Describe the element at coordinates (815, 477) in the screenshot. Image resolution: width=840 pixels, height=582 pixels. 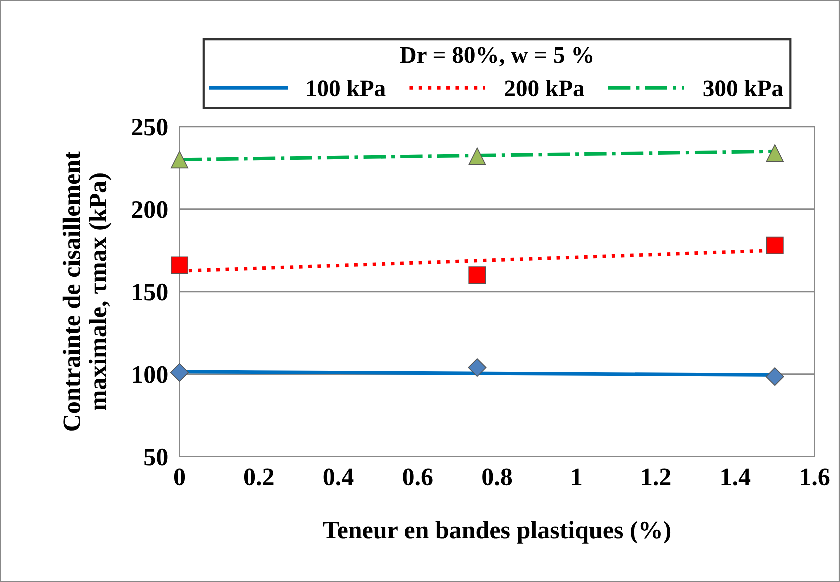
I see `x-tick-label: 1.6` at that location.